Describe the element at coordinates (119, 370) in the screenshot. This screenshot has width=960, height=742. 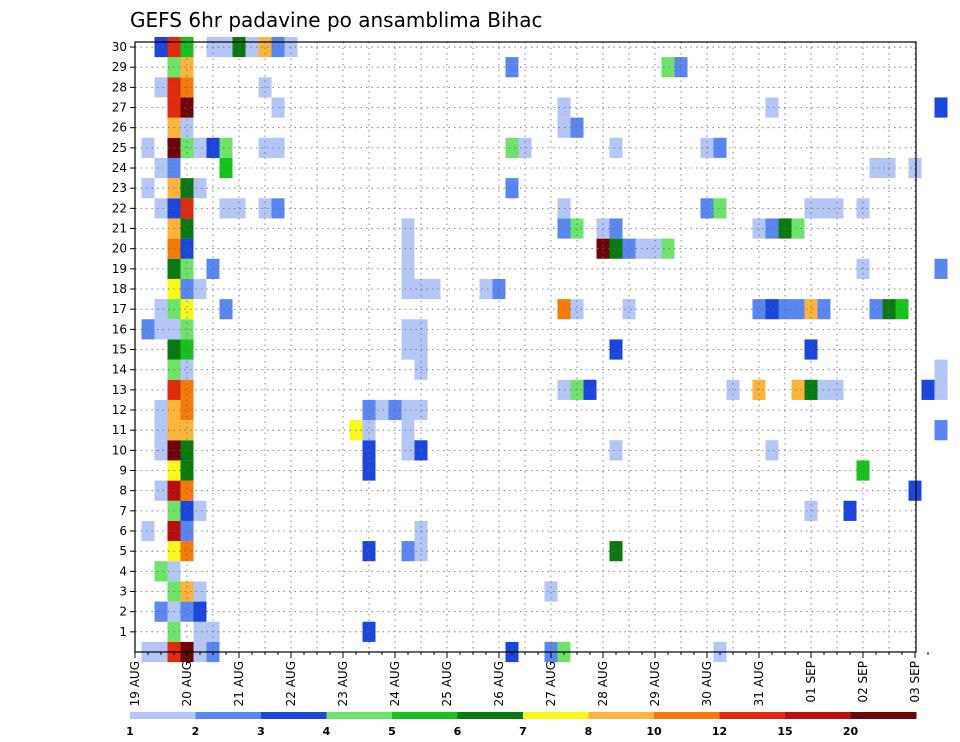
I see `y-tick-label: 14` at that location.